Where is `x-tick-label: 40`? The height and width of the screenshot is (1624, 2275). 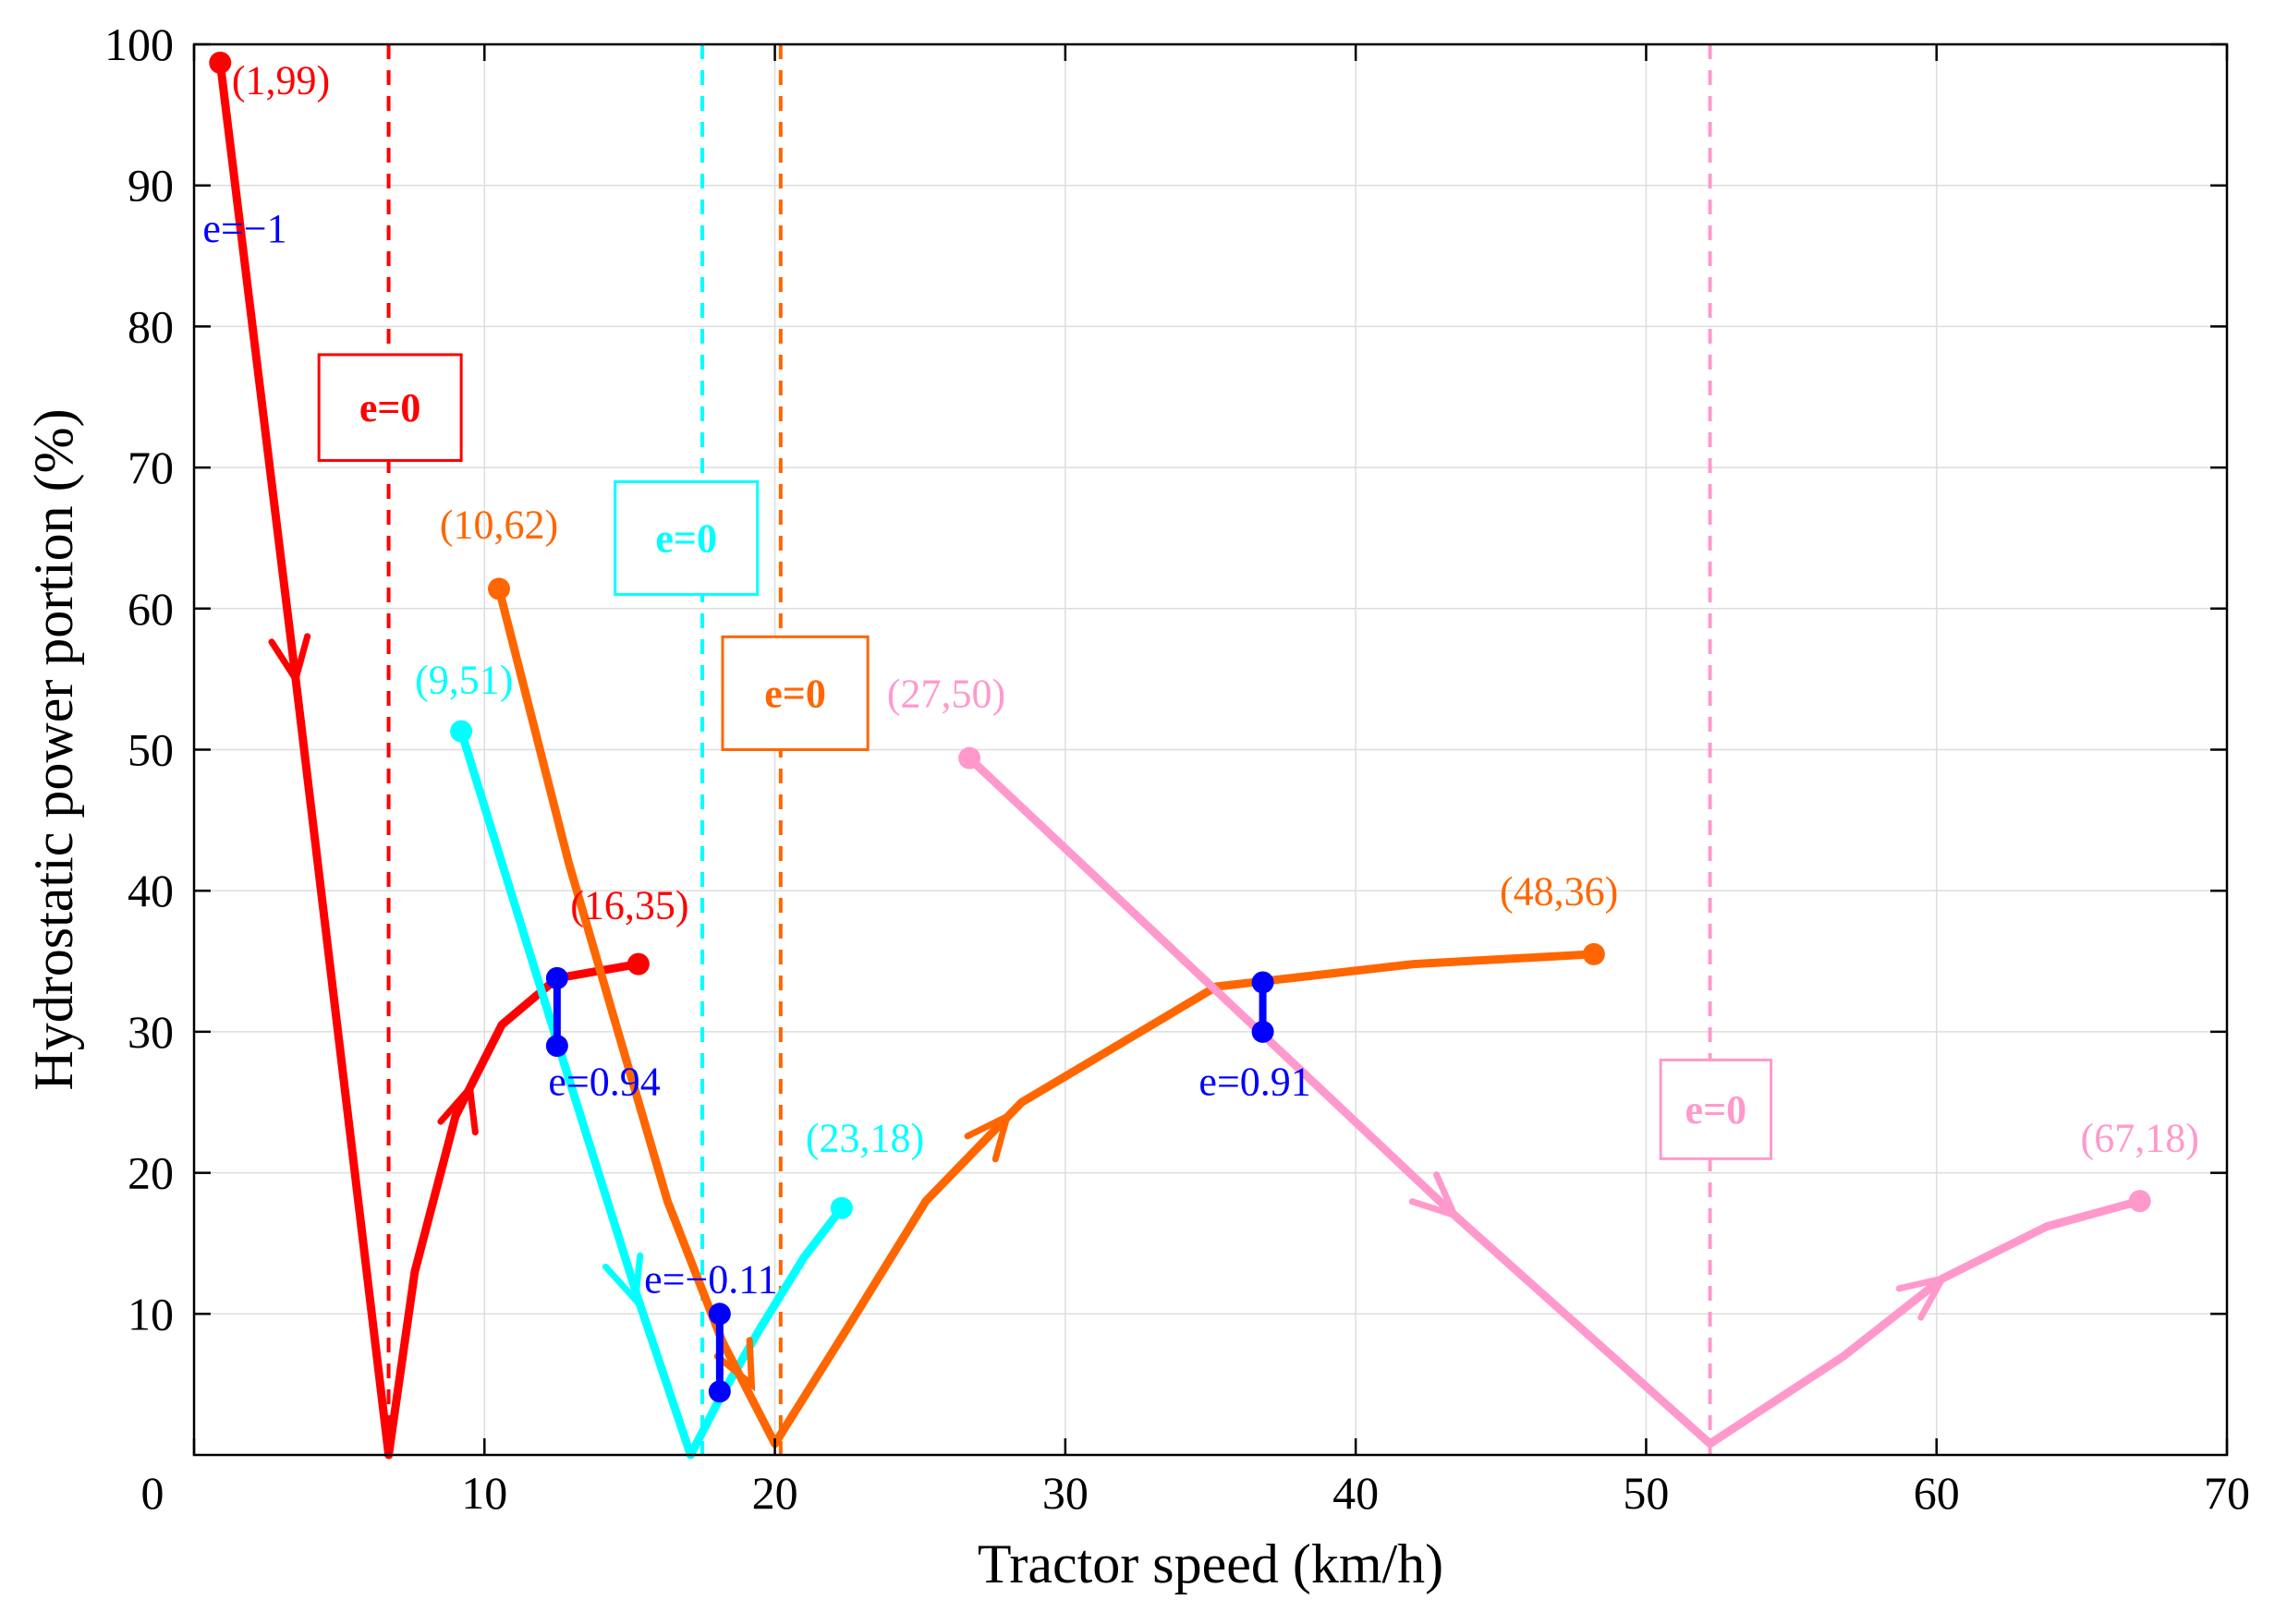
x-tick-label: 40 is located at coordinates (1356, 1493).